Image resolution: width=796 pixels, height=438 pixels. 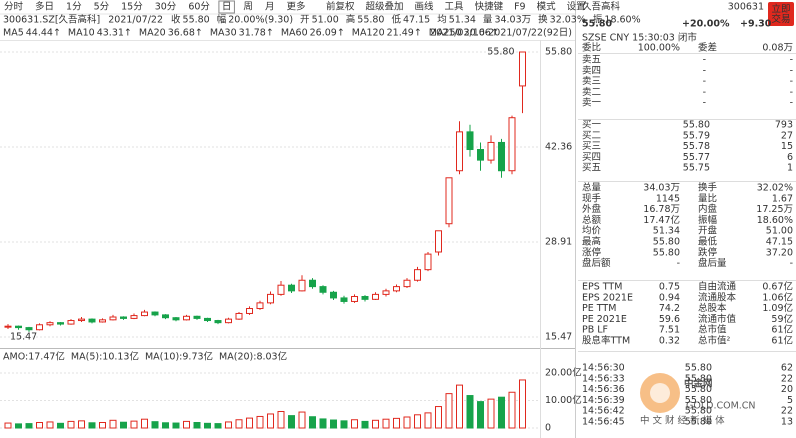 I want to click on tool-button: F9, so click(x=520, y=7).